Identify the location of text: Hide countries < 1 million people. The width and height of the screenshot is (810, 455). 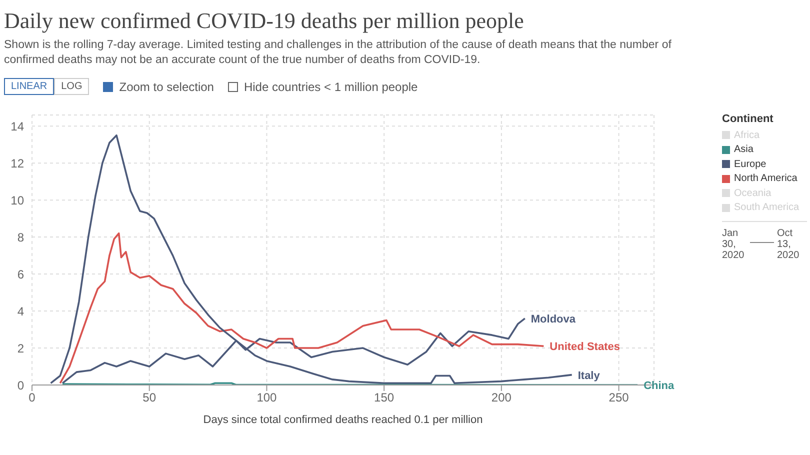
(331, 87).